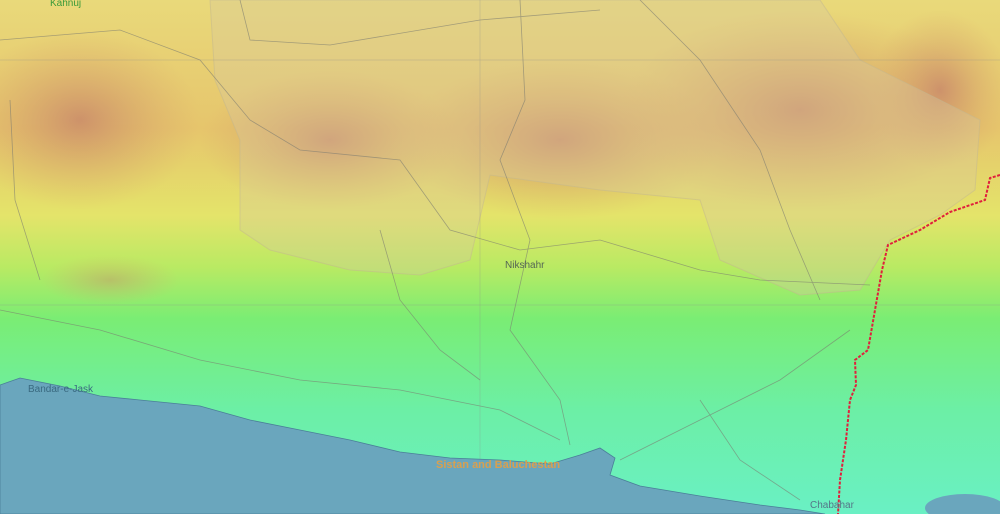 Image resolution: width=1000 pixels, height=514 pixels. I want to click on place-label: Kahnuj, so click(65, 4).